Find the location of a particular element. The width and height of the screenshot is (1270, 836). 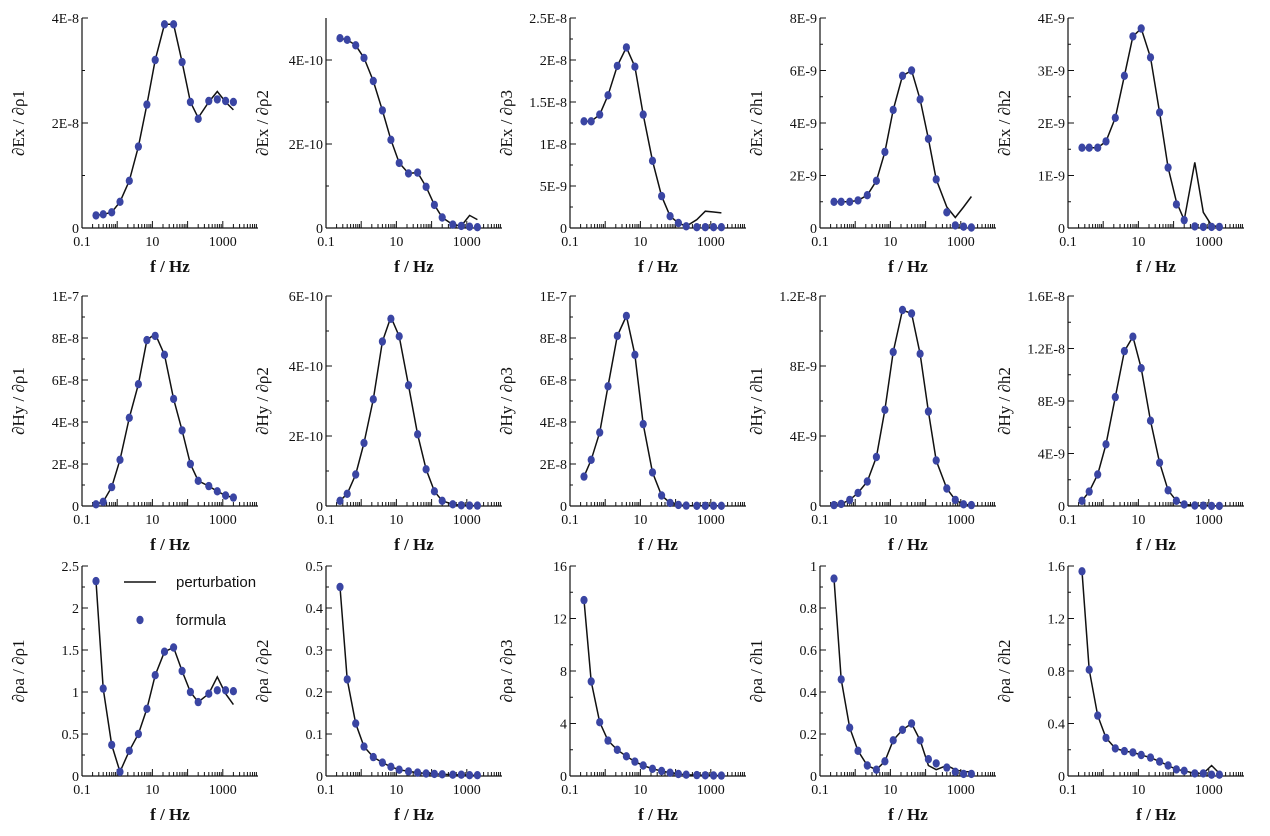

panel-7: 0.1 10 1000 0 2E-10 4E-10 6E-10 f / Hz ∂Hy / ∂ρ2 is located at coordinates (377, 422).